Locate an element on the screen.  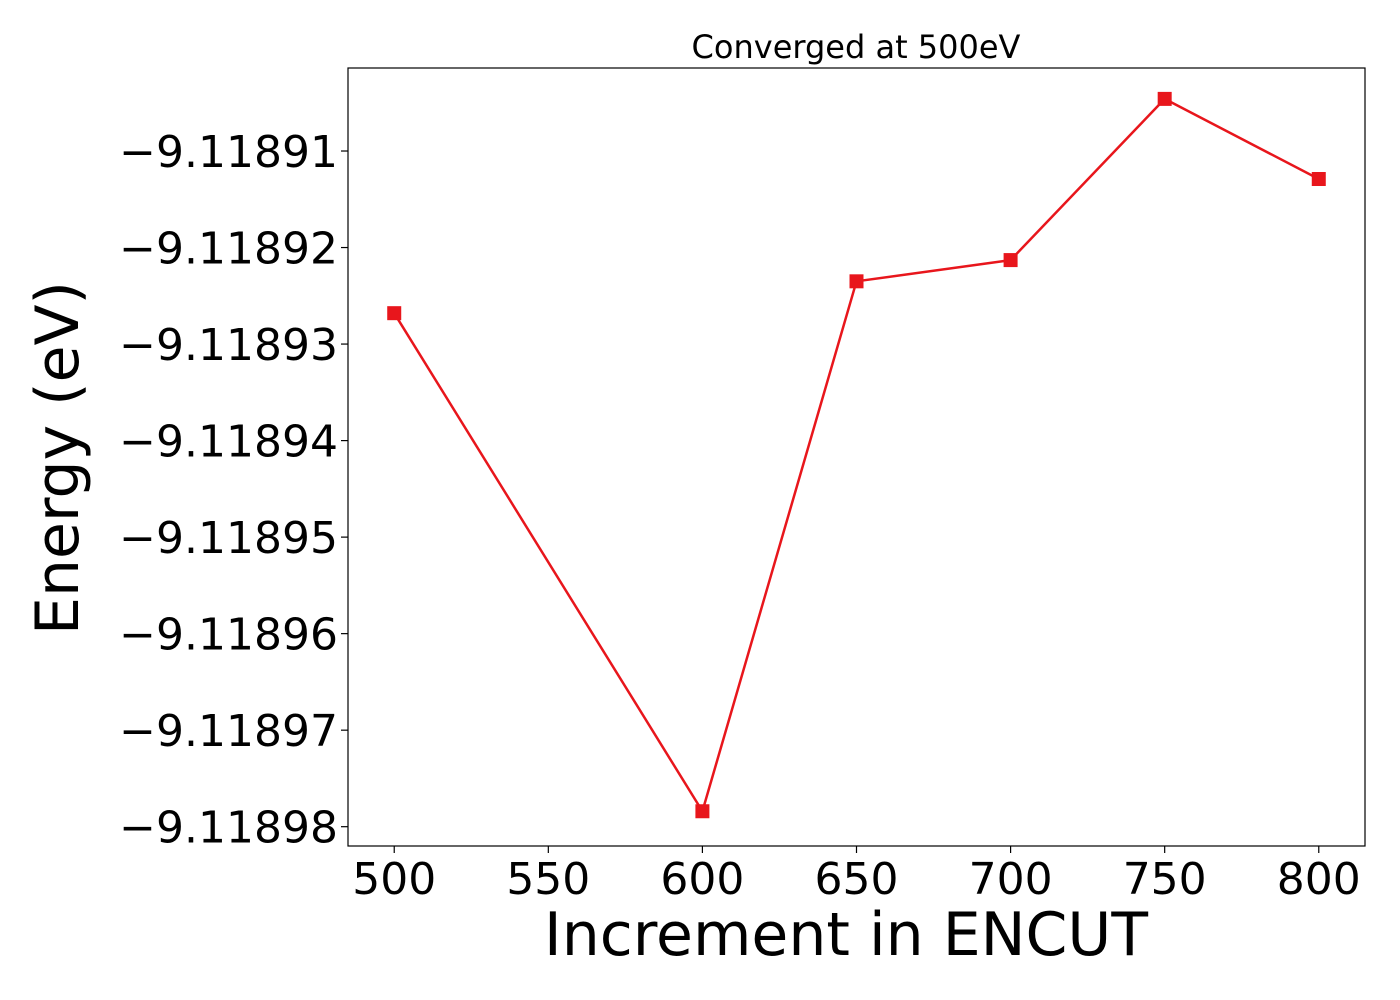
x-axis-title: Increment in ENCUT is located at coordinates (846, 935).